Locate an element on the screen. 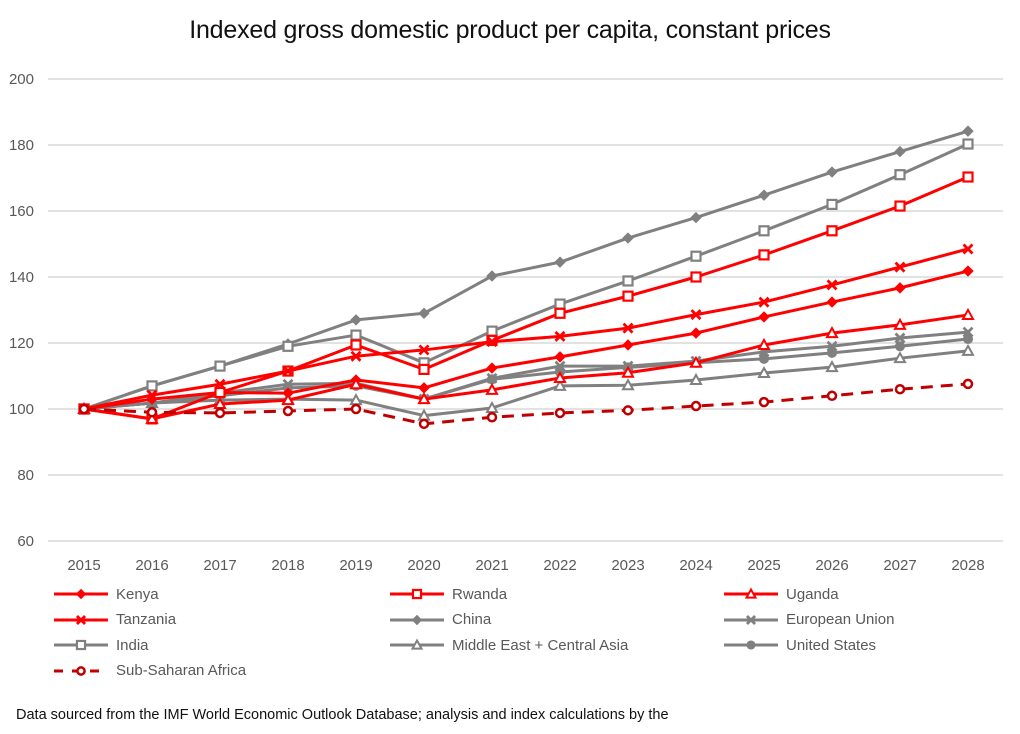 Image resolution: width=1020 pixels, height=734 pixels. legend-item-sub-saharan-africa: Sub-Saharan Africa is located at coordinates (149, 671).